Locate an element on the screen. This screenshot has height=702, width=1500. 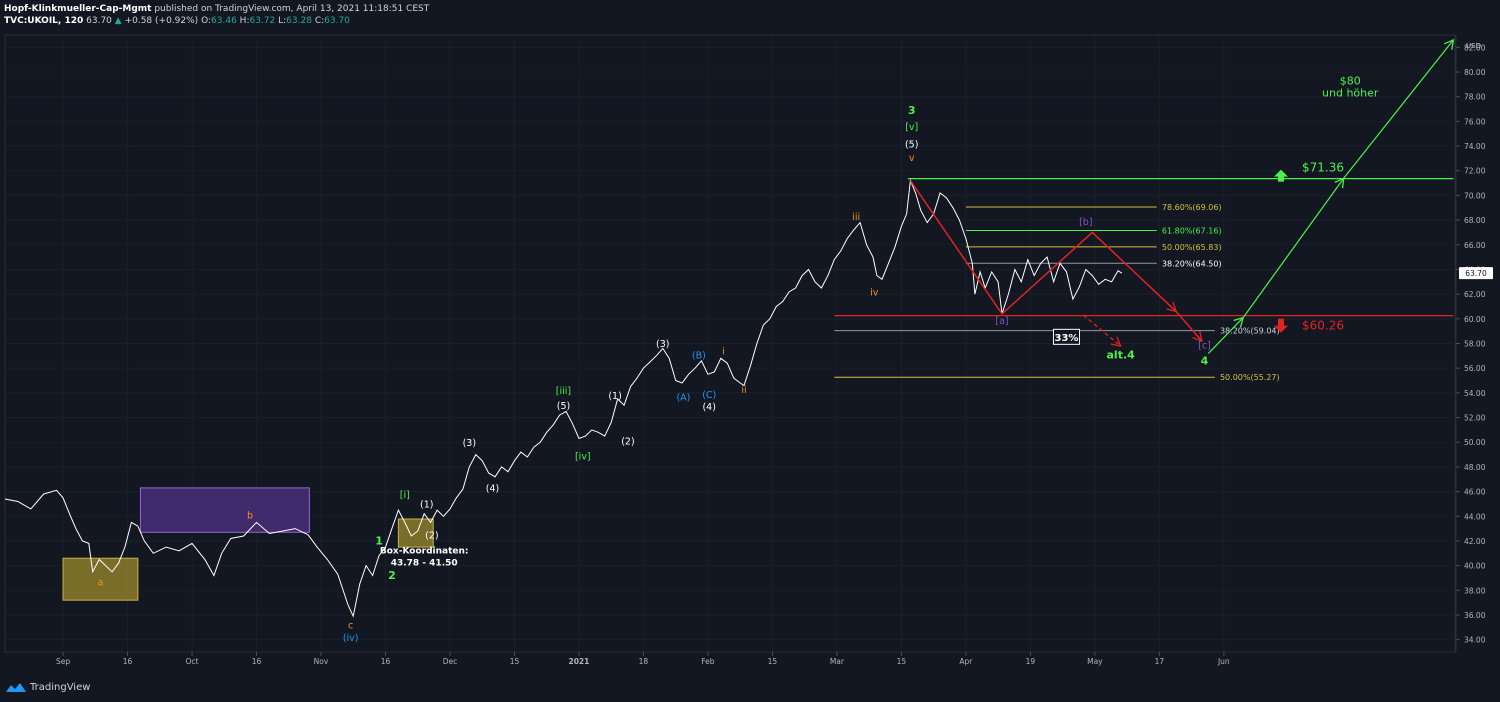
ohlc-open-label: O: is located at coordinates (206, 21).